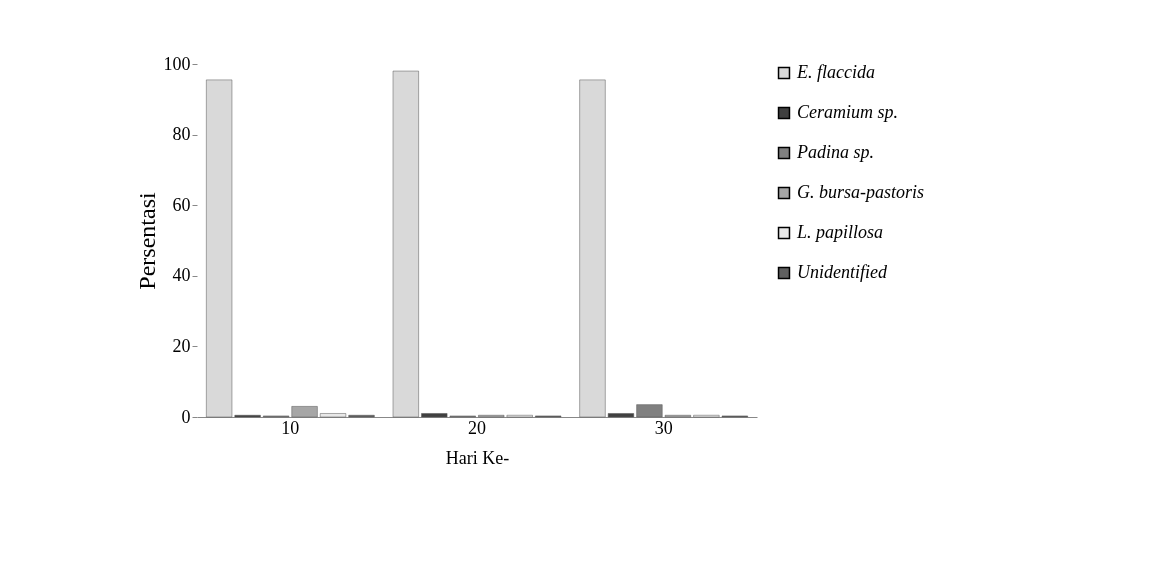  I want to click on bar, so click(405, 244).